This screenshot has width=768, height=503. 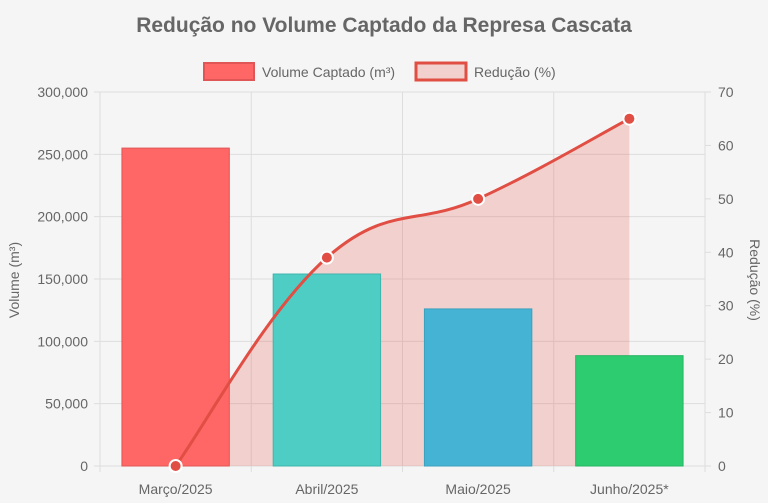 What do you see at coordinates (62, 217) in the screenshot?
I see `y-tick-label: 200,000` at bounding box center [62, 217].